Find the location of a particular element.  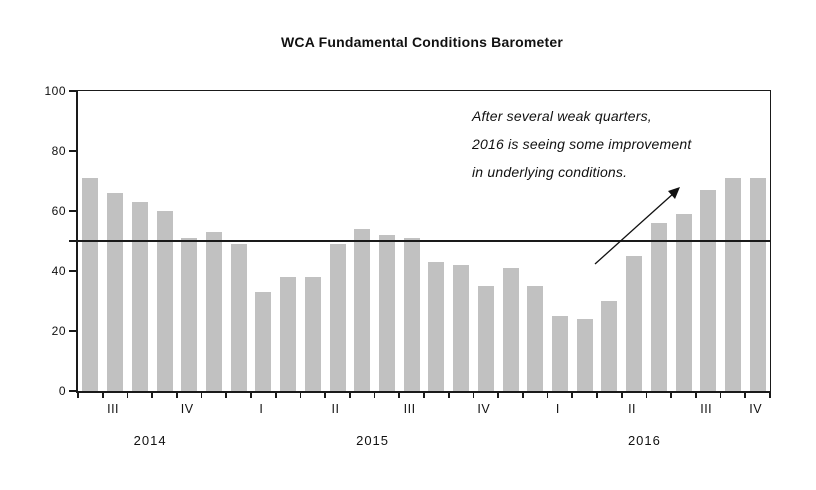

year-label: 2016 is located at coordinates (644, 440).